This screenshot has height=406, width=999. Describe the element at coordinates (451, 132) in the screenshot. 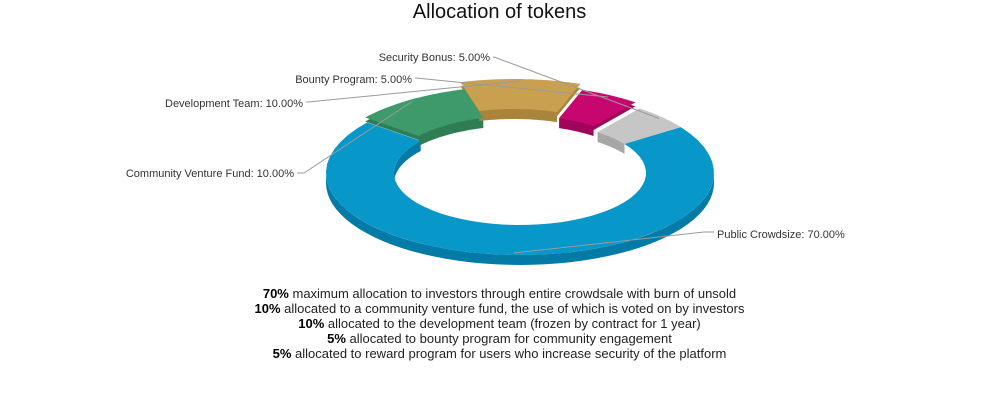

I see `slice-inner-side-community-venture-fund` at that location.